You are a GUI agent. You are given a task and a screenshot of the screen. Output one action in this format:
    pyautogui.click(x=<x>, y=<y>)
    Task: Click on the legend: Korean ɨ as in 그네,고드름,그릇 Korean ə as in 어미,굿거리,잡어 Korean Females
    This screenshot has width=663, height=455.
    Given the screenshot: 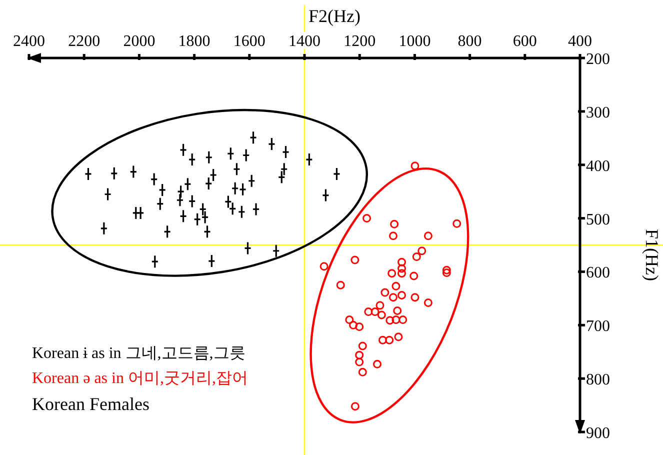 What is the action you would take?
    pyautogui.click(x=140, y=379)
    